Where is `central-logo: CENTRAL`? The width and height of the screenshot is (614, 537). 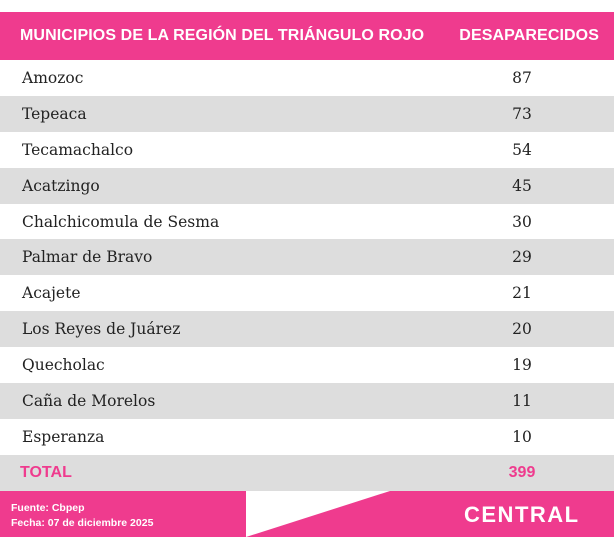 central-logo: CENTRAL is located at coordinates (522, 514).